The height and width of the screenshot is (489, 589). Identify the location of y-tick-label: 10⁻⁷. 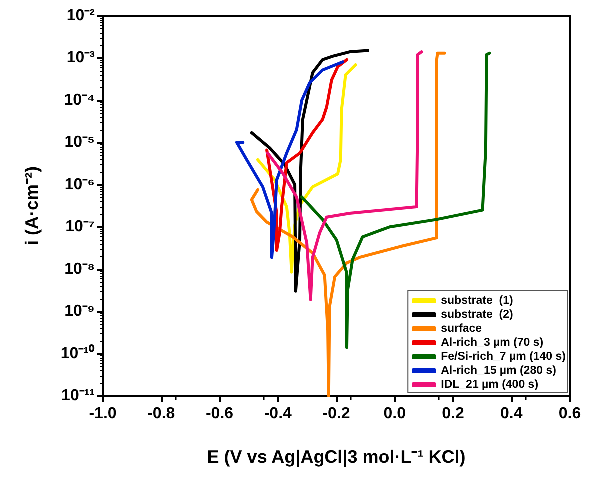
(80, 227).